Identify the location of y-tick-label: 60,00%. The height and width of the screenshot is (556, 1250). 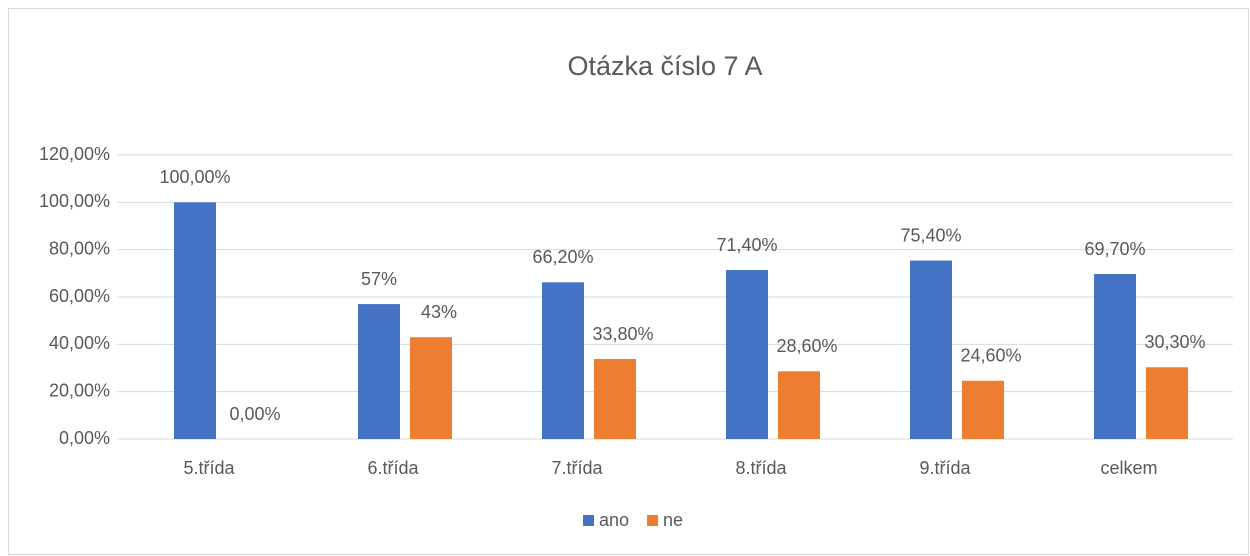
(79, 296).